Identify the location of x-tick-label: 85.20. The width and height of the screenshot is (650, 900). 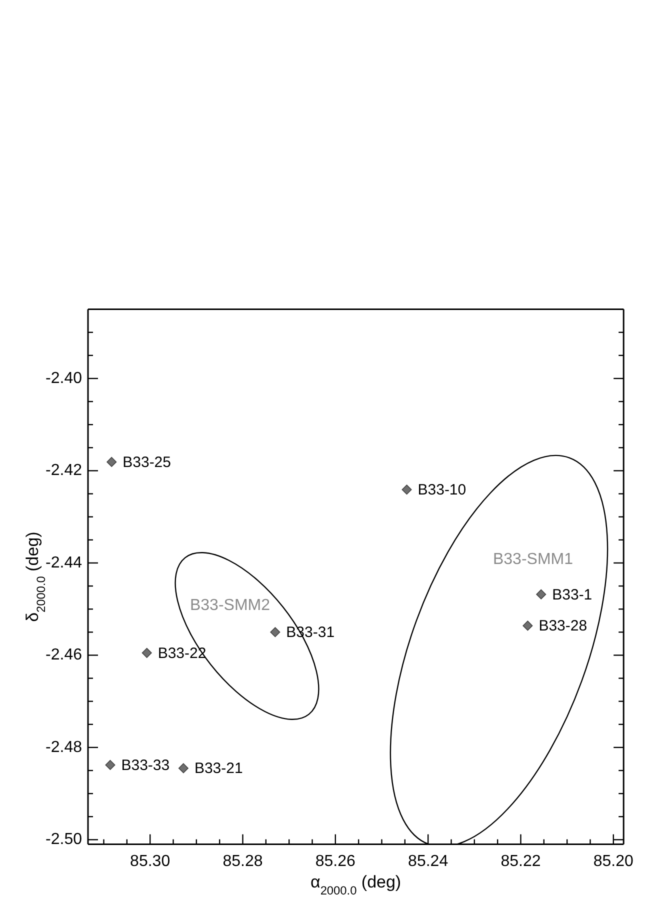
(613, 861).